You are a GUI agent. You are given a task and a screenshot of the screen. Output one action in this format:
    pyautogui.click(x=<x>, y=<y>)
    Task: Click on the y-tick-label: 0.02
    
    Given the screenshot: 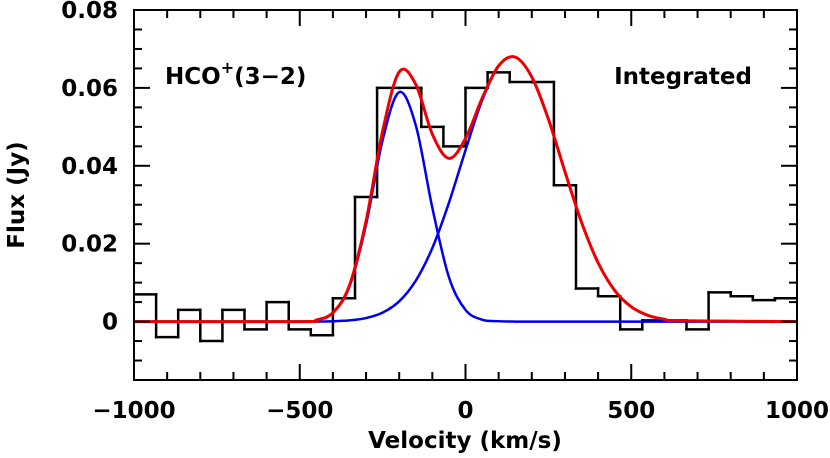 What is the action you would take?
    pyautogui.click(x=89, y=245)
    